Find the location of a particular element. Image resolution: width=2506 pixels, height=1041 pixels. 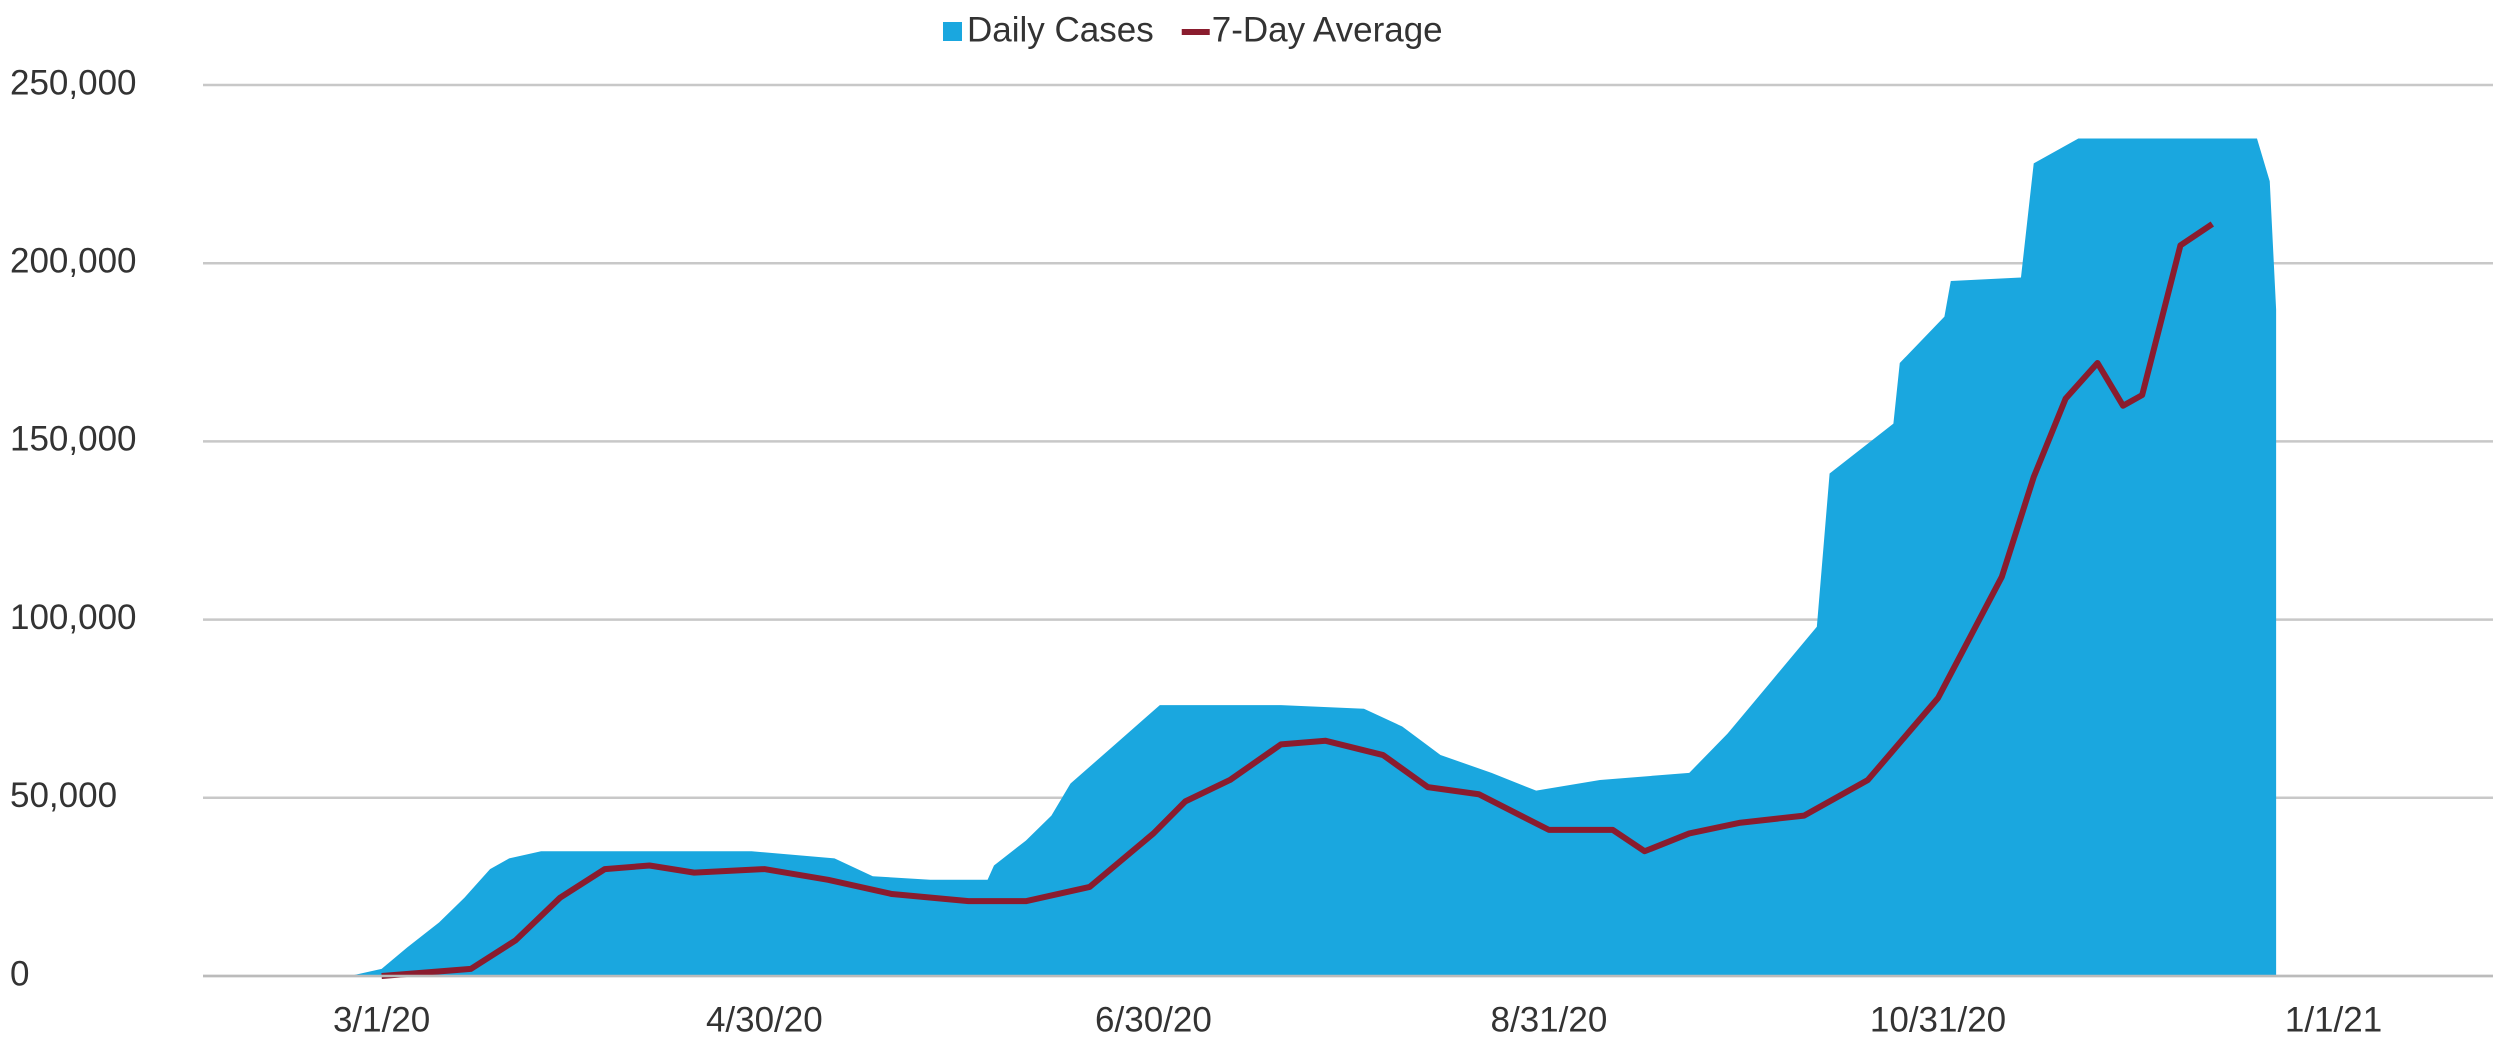

x-tick-label: 8/31/20 is located at coordinates (1549, 1019).